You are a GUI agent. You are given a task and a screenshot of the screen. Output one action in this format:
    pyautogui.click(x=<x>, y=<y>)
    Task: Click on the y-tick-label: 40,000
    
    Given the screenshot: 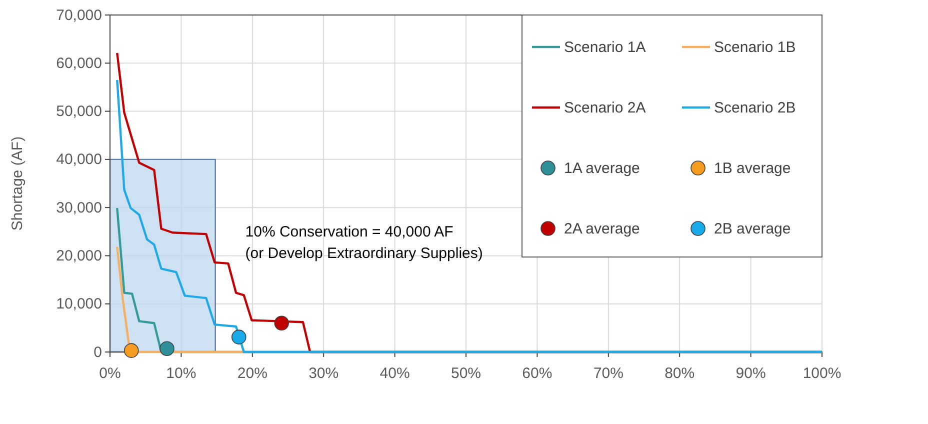 What is the action you would take?
    pyautogui.click(x=79, y=159)
    